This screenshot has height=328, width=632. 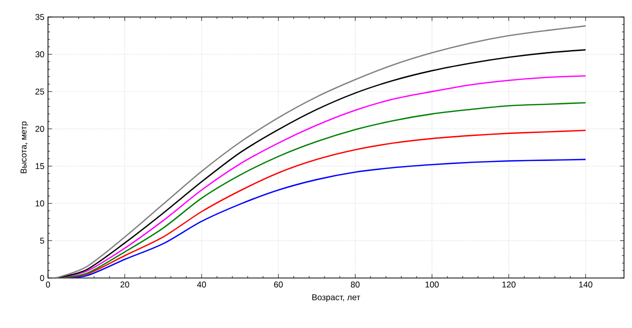 I want to click on x-tick-label: 0, so click(x=48, y=285).